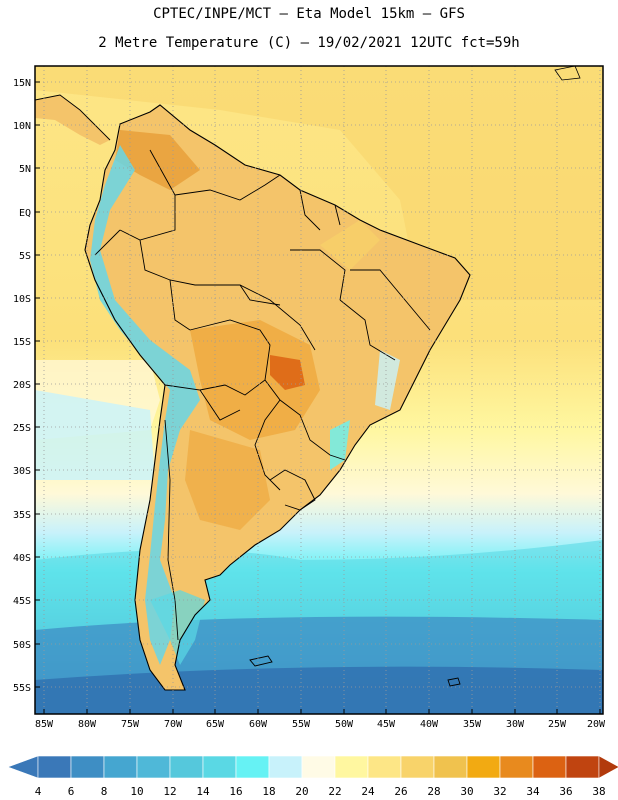 The width and height of the screenshot is (618, 800). I want to click on lon-label: 50W, so click(344, 724).